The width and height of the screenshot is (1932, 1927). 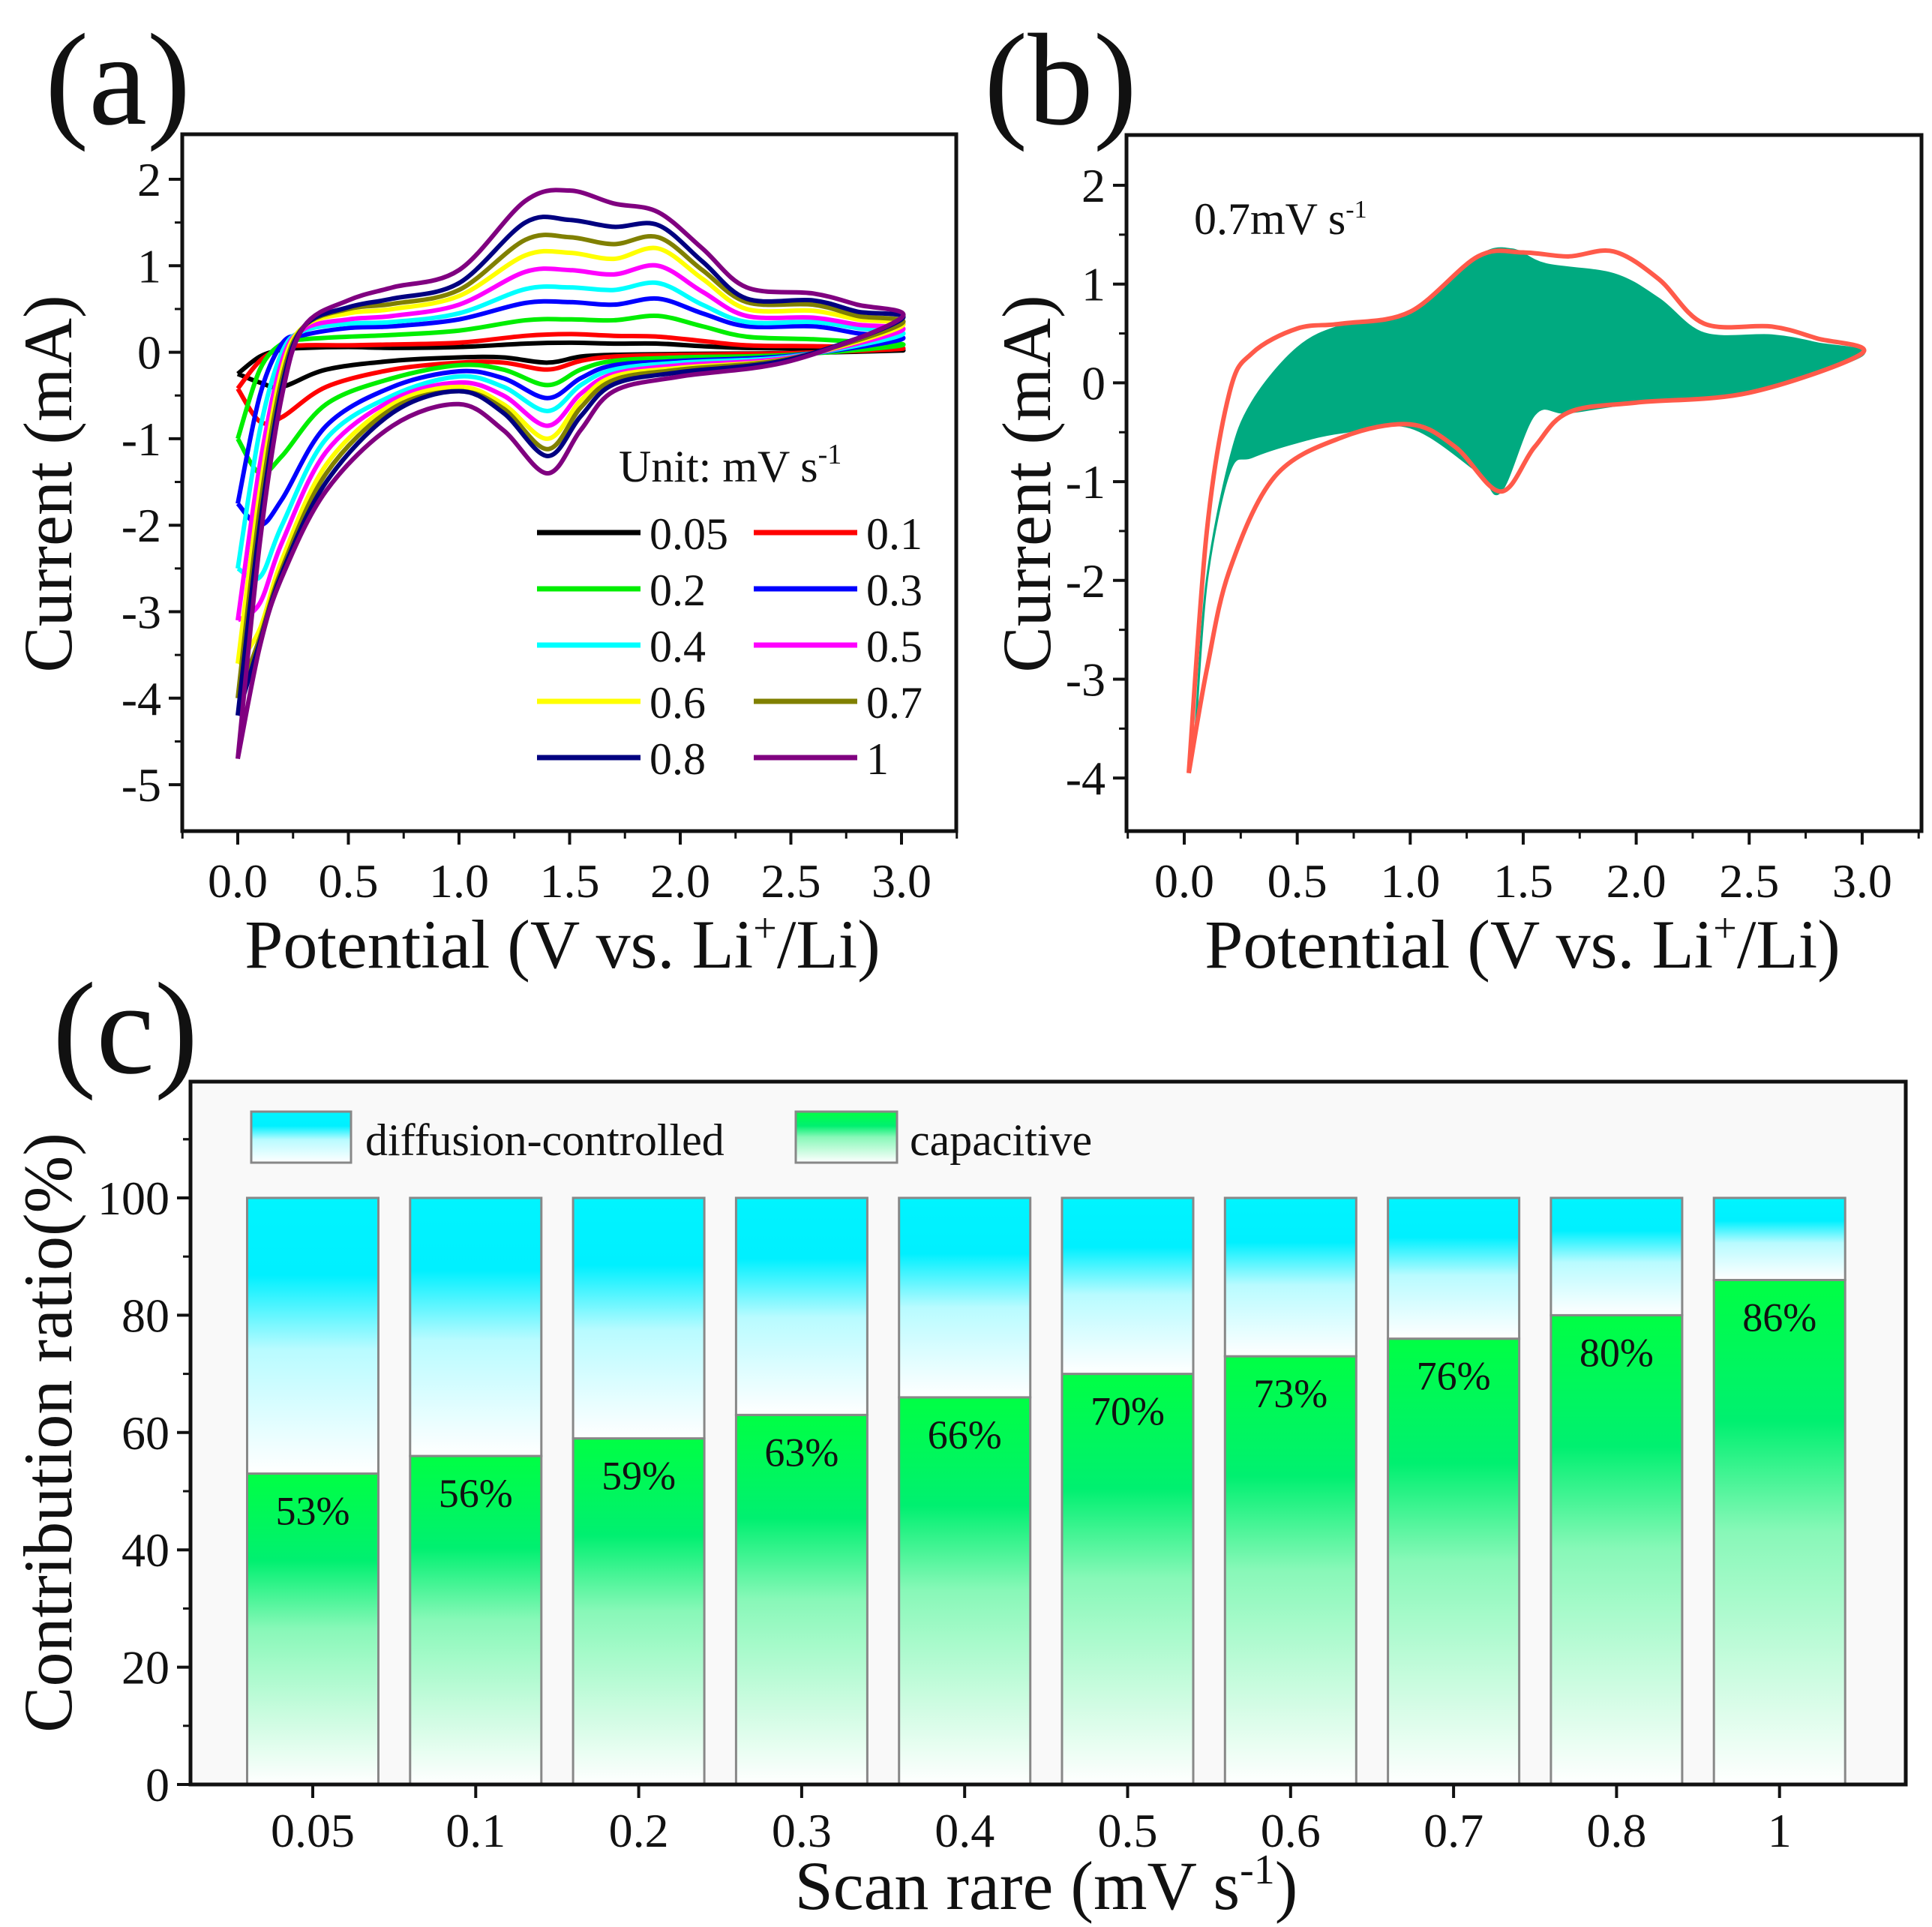 What do you see at coordinates (877, 759) in the screenshot?
I see `legend-label: 1` at bounding box center [877, 759].